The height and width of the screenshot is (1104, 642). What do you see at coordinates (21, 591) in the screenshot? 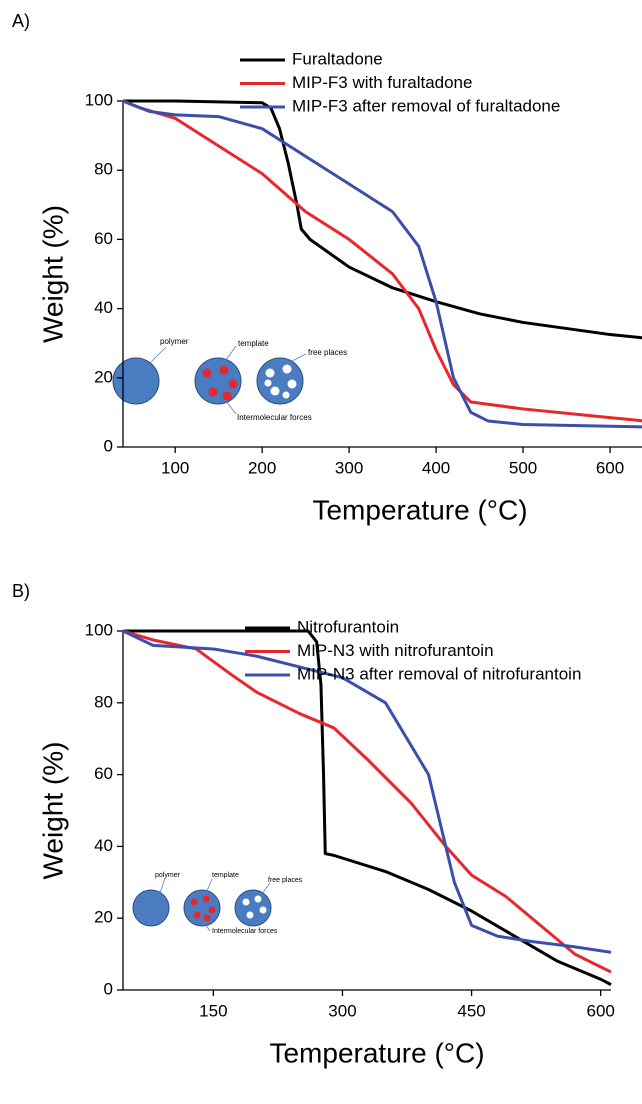
I see `panel-label: B)` at bounding box center [21, 591].